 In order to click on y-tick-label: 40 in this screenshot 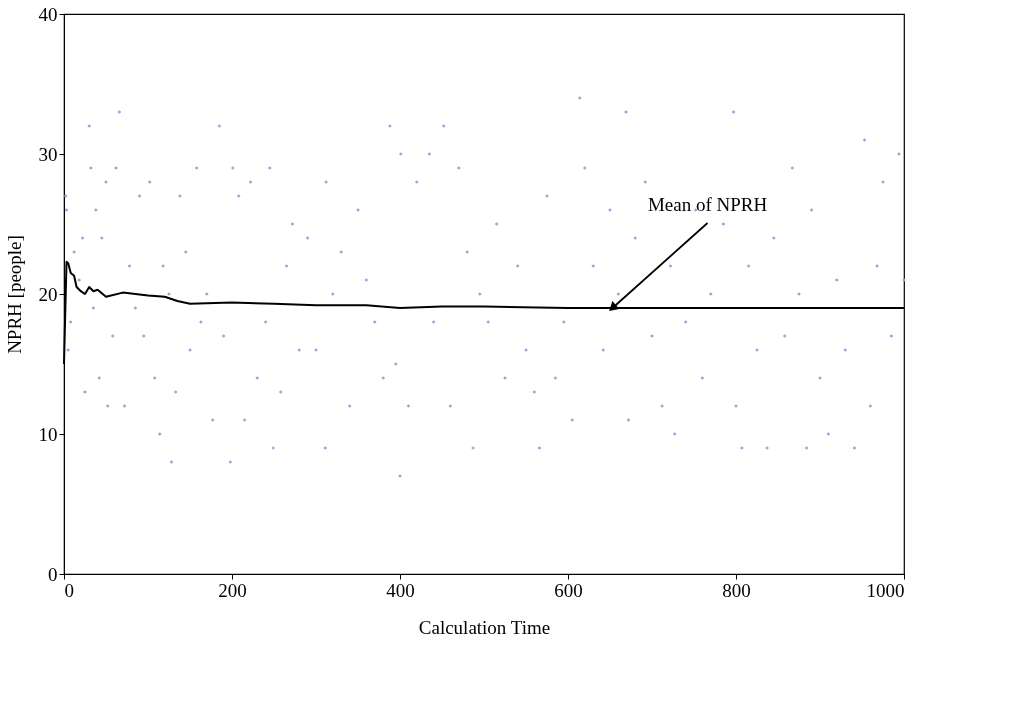, I will do `click(48, 14)`.